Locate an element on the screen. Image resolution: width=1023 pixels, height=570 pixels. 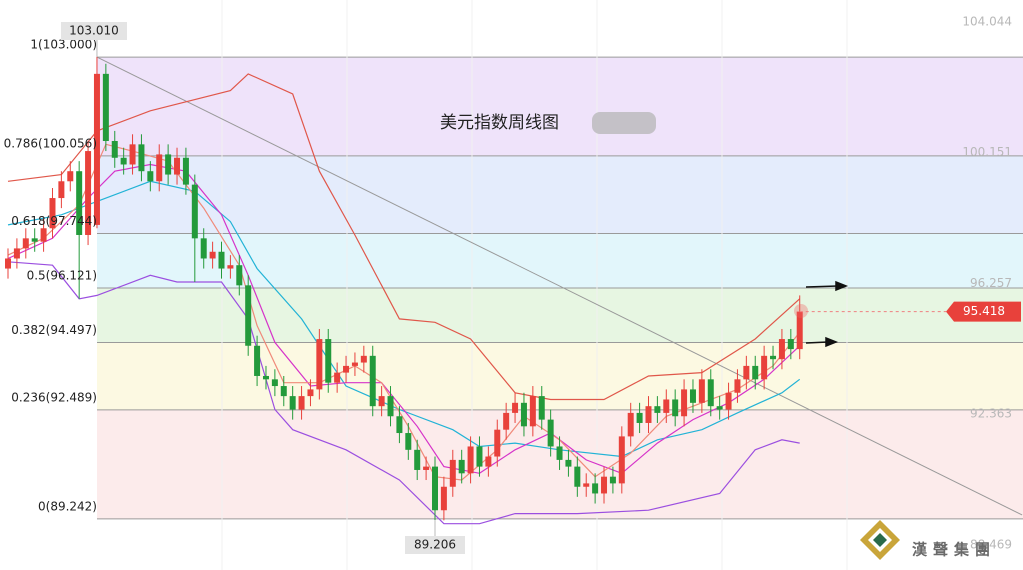
high-marker-box is located at coordinates (93, 31).